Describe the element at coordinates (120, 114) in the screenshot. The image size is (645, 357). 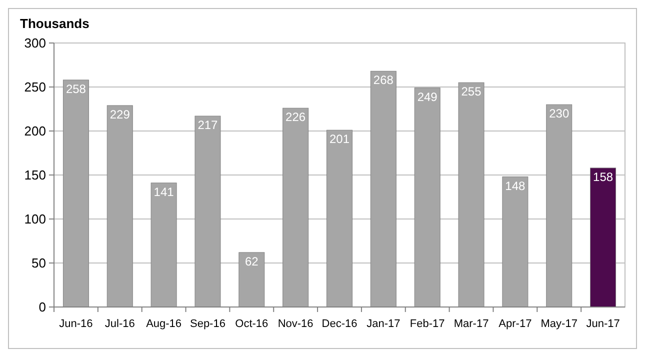
I see `data-label: 229` at that location.